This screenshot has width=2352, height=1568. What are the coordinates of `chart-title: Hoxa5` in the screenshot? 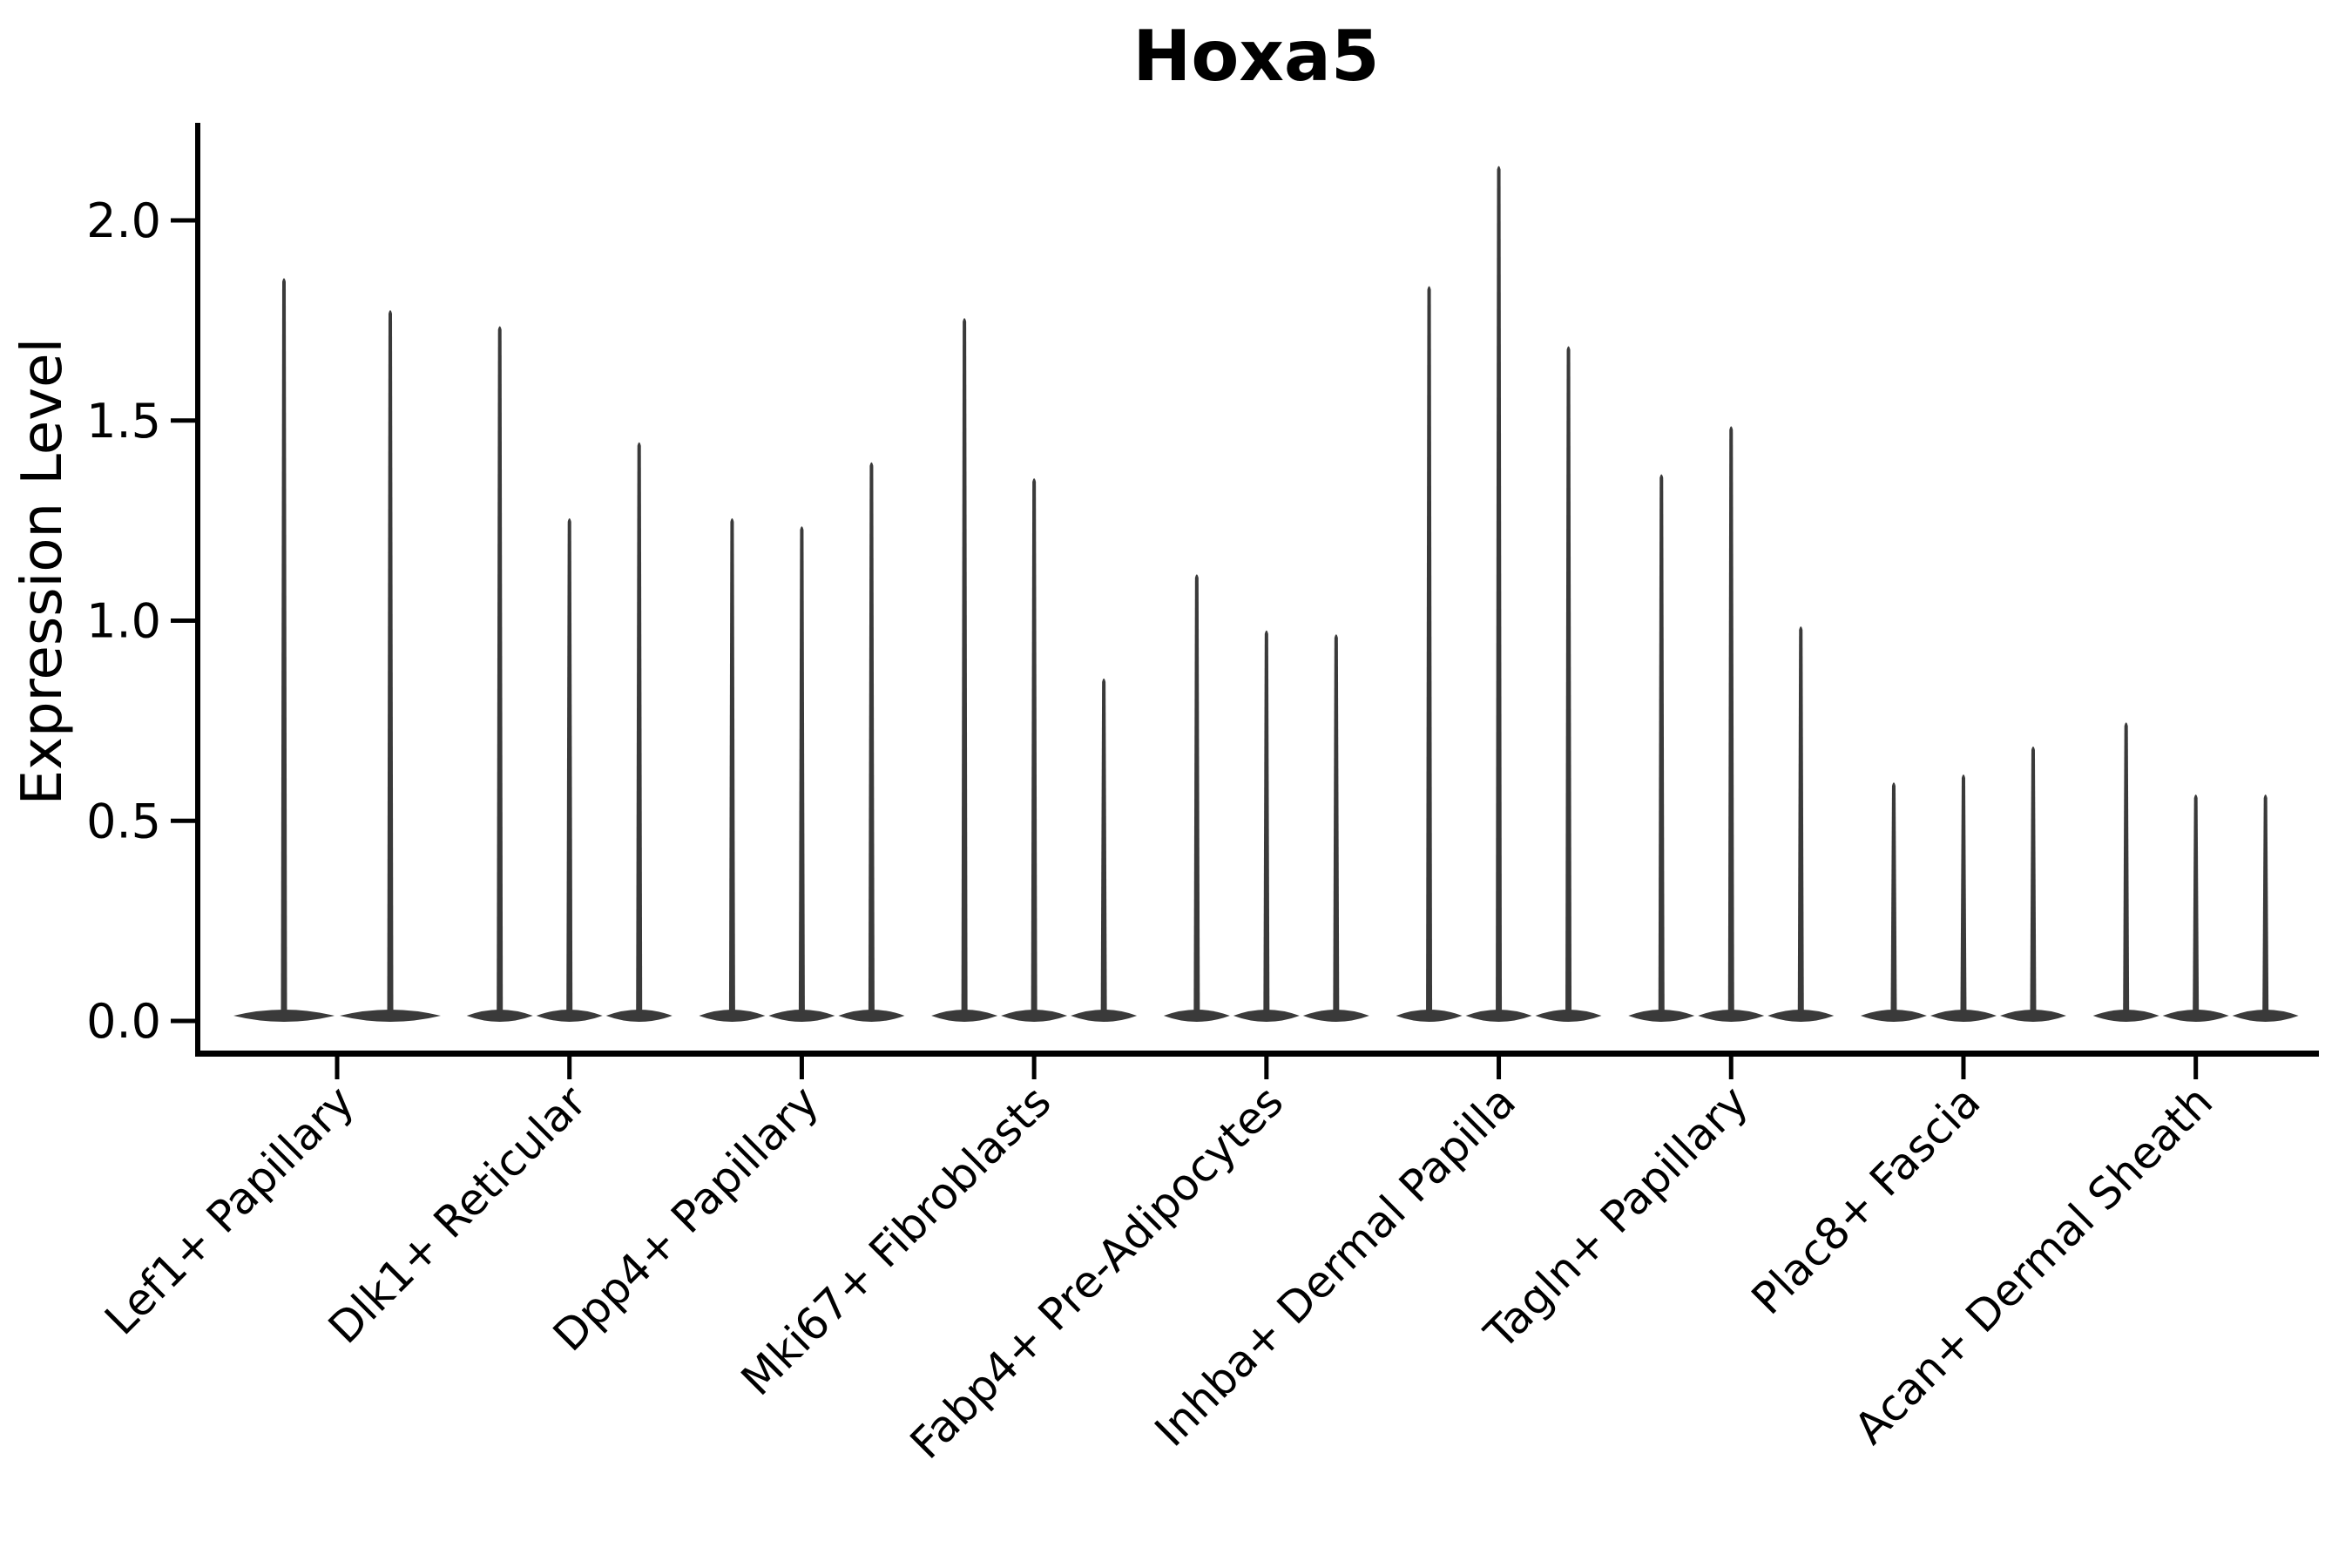 It's located at (1255, 56).